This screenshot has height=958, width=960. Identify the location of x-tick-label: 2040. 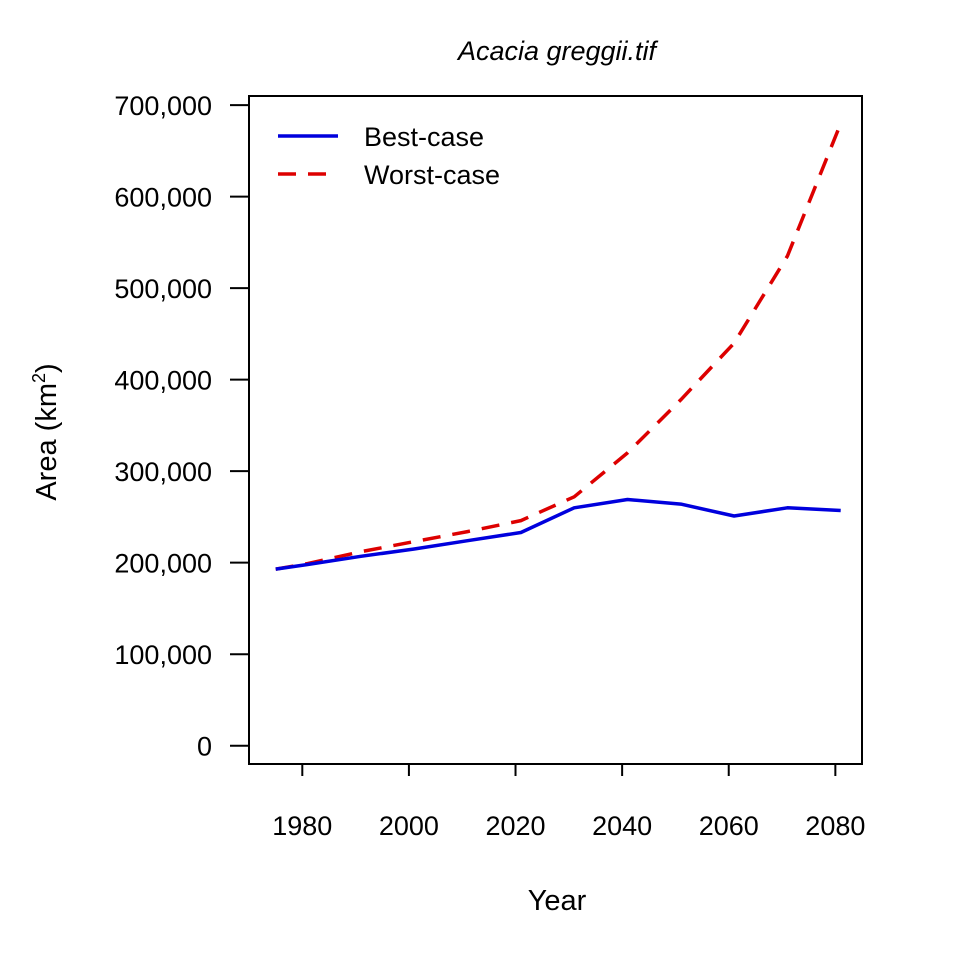
(622, 826).